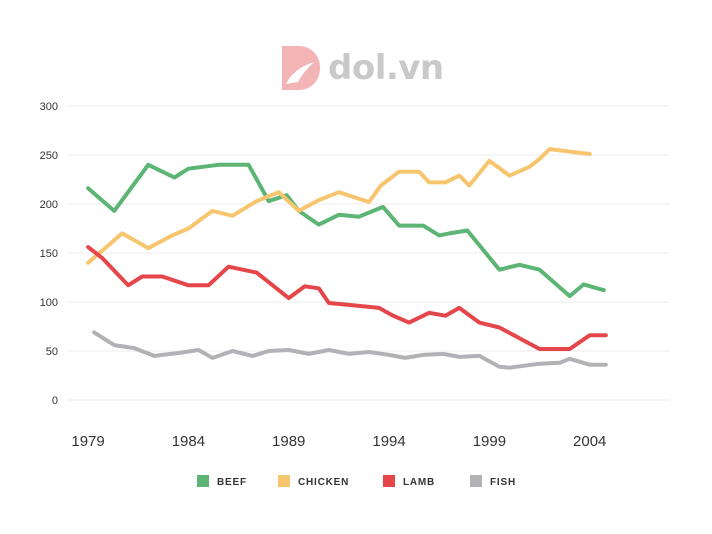 Image resolution: width=712 pixels, height=534 pixels. Describe the element at coordinates (49, 303) in the screenshot. I see `y-tick-label: 100` at that location.